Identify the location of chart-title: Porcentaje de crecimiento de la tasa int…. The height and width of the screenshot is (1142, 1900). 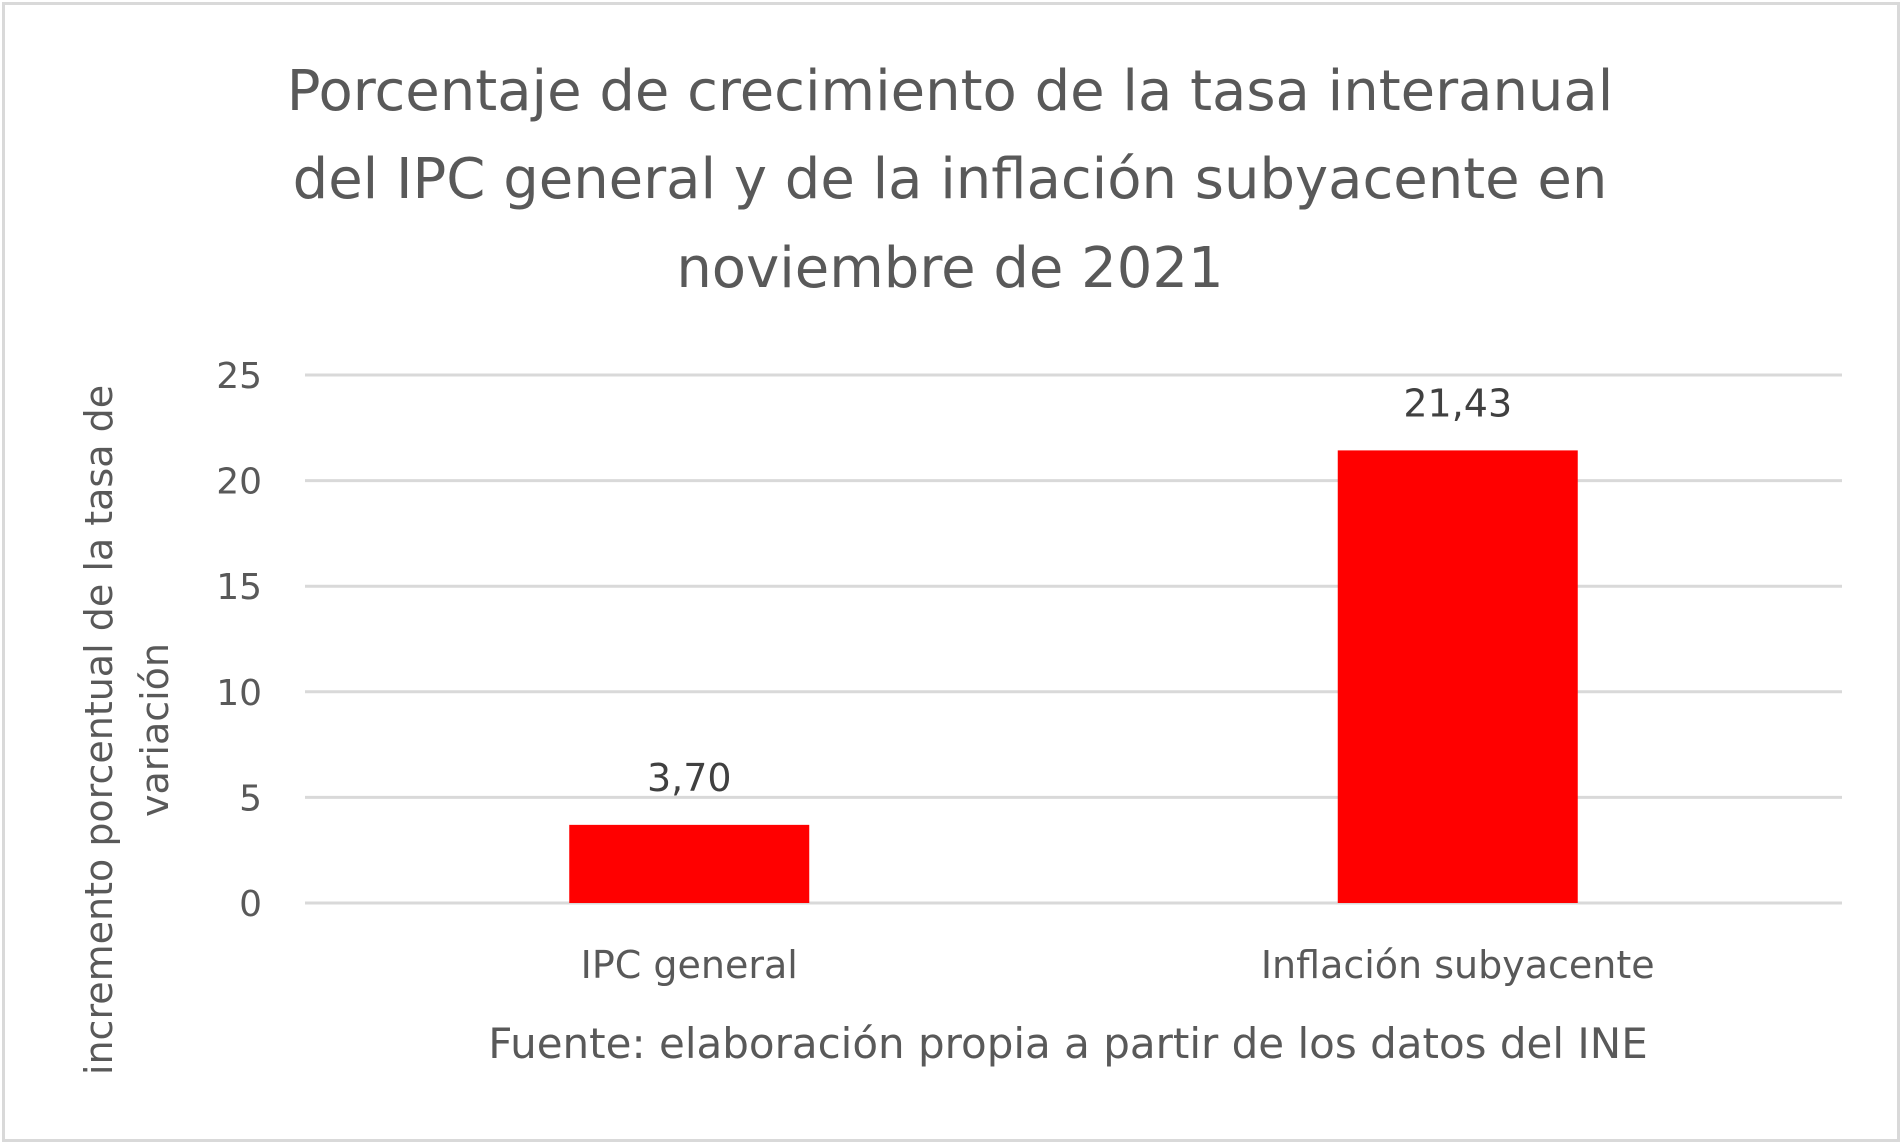
(950, 180).